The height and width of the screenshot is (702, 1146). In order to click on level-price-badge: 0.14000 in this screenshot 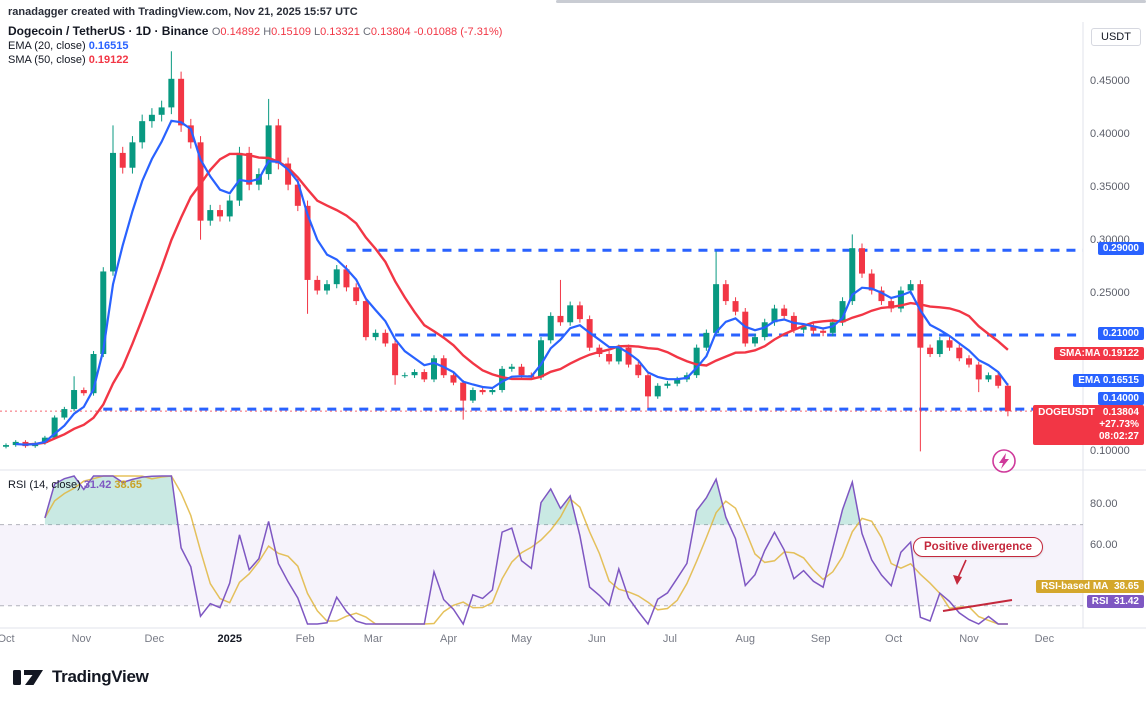, I will do `click(1120, 399)`.